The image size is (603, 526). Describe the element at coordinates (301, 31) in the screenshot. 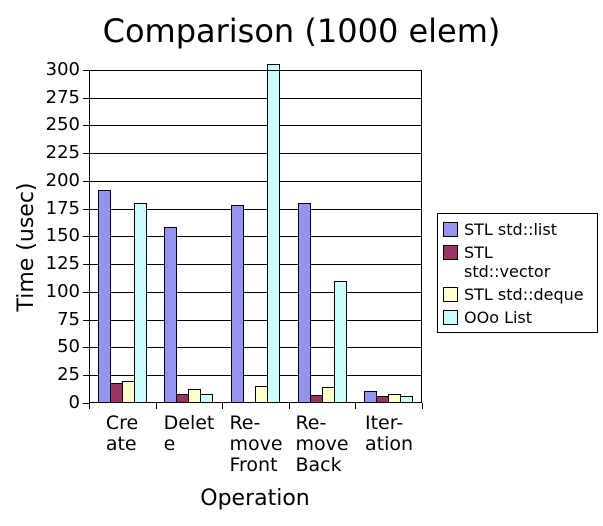

I see `chart-title: Comparison (1000 elem)` at that location.